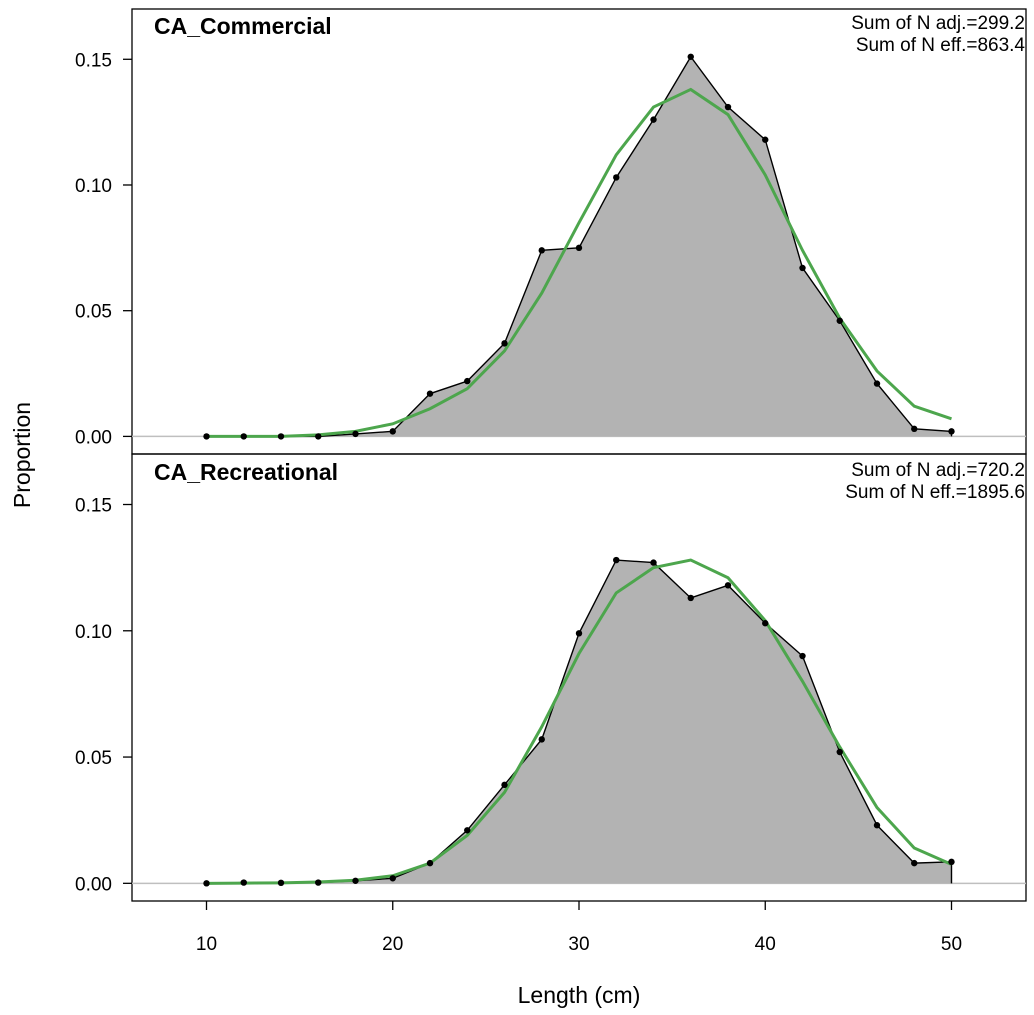 Image resolution: width=1034 pixels, height=1015 pixels. What do you see at coordinates (392, 944) in the screenshot?
I see `x-tick-label: 20` at bounding box center [392, 944].